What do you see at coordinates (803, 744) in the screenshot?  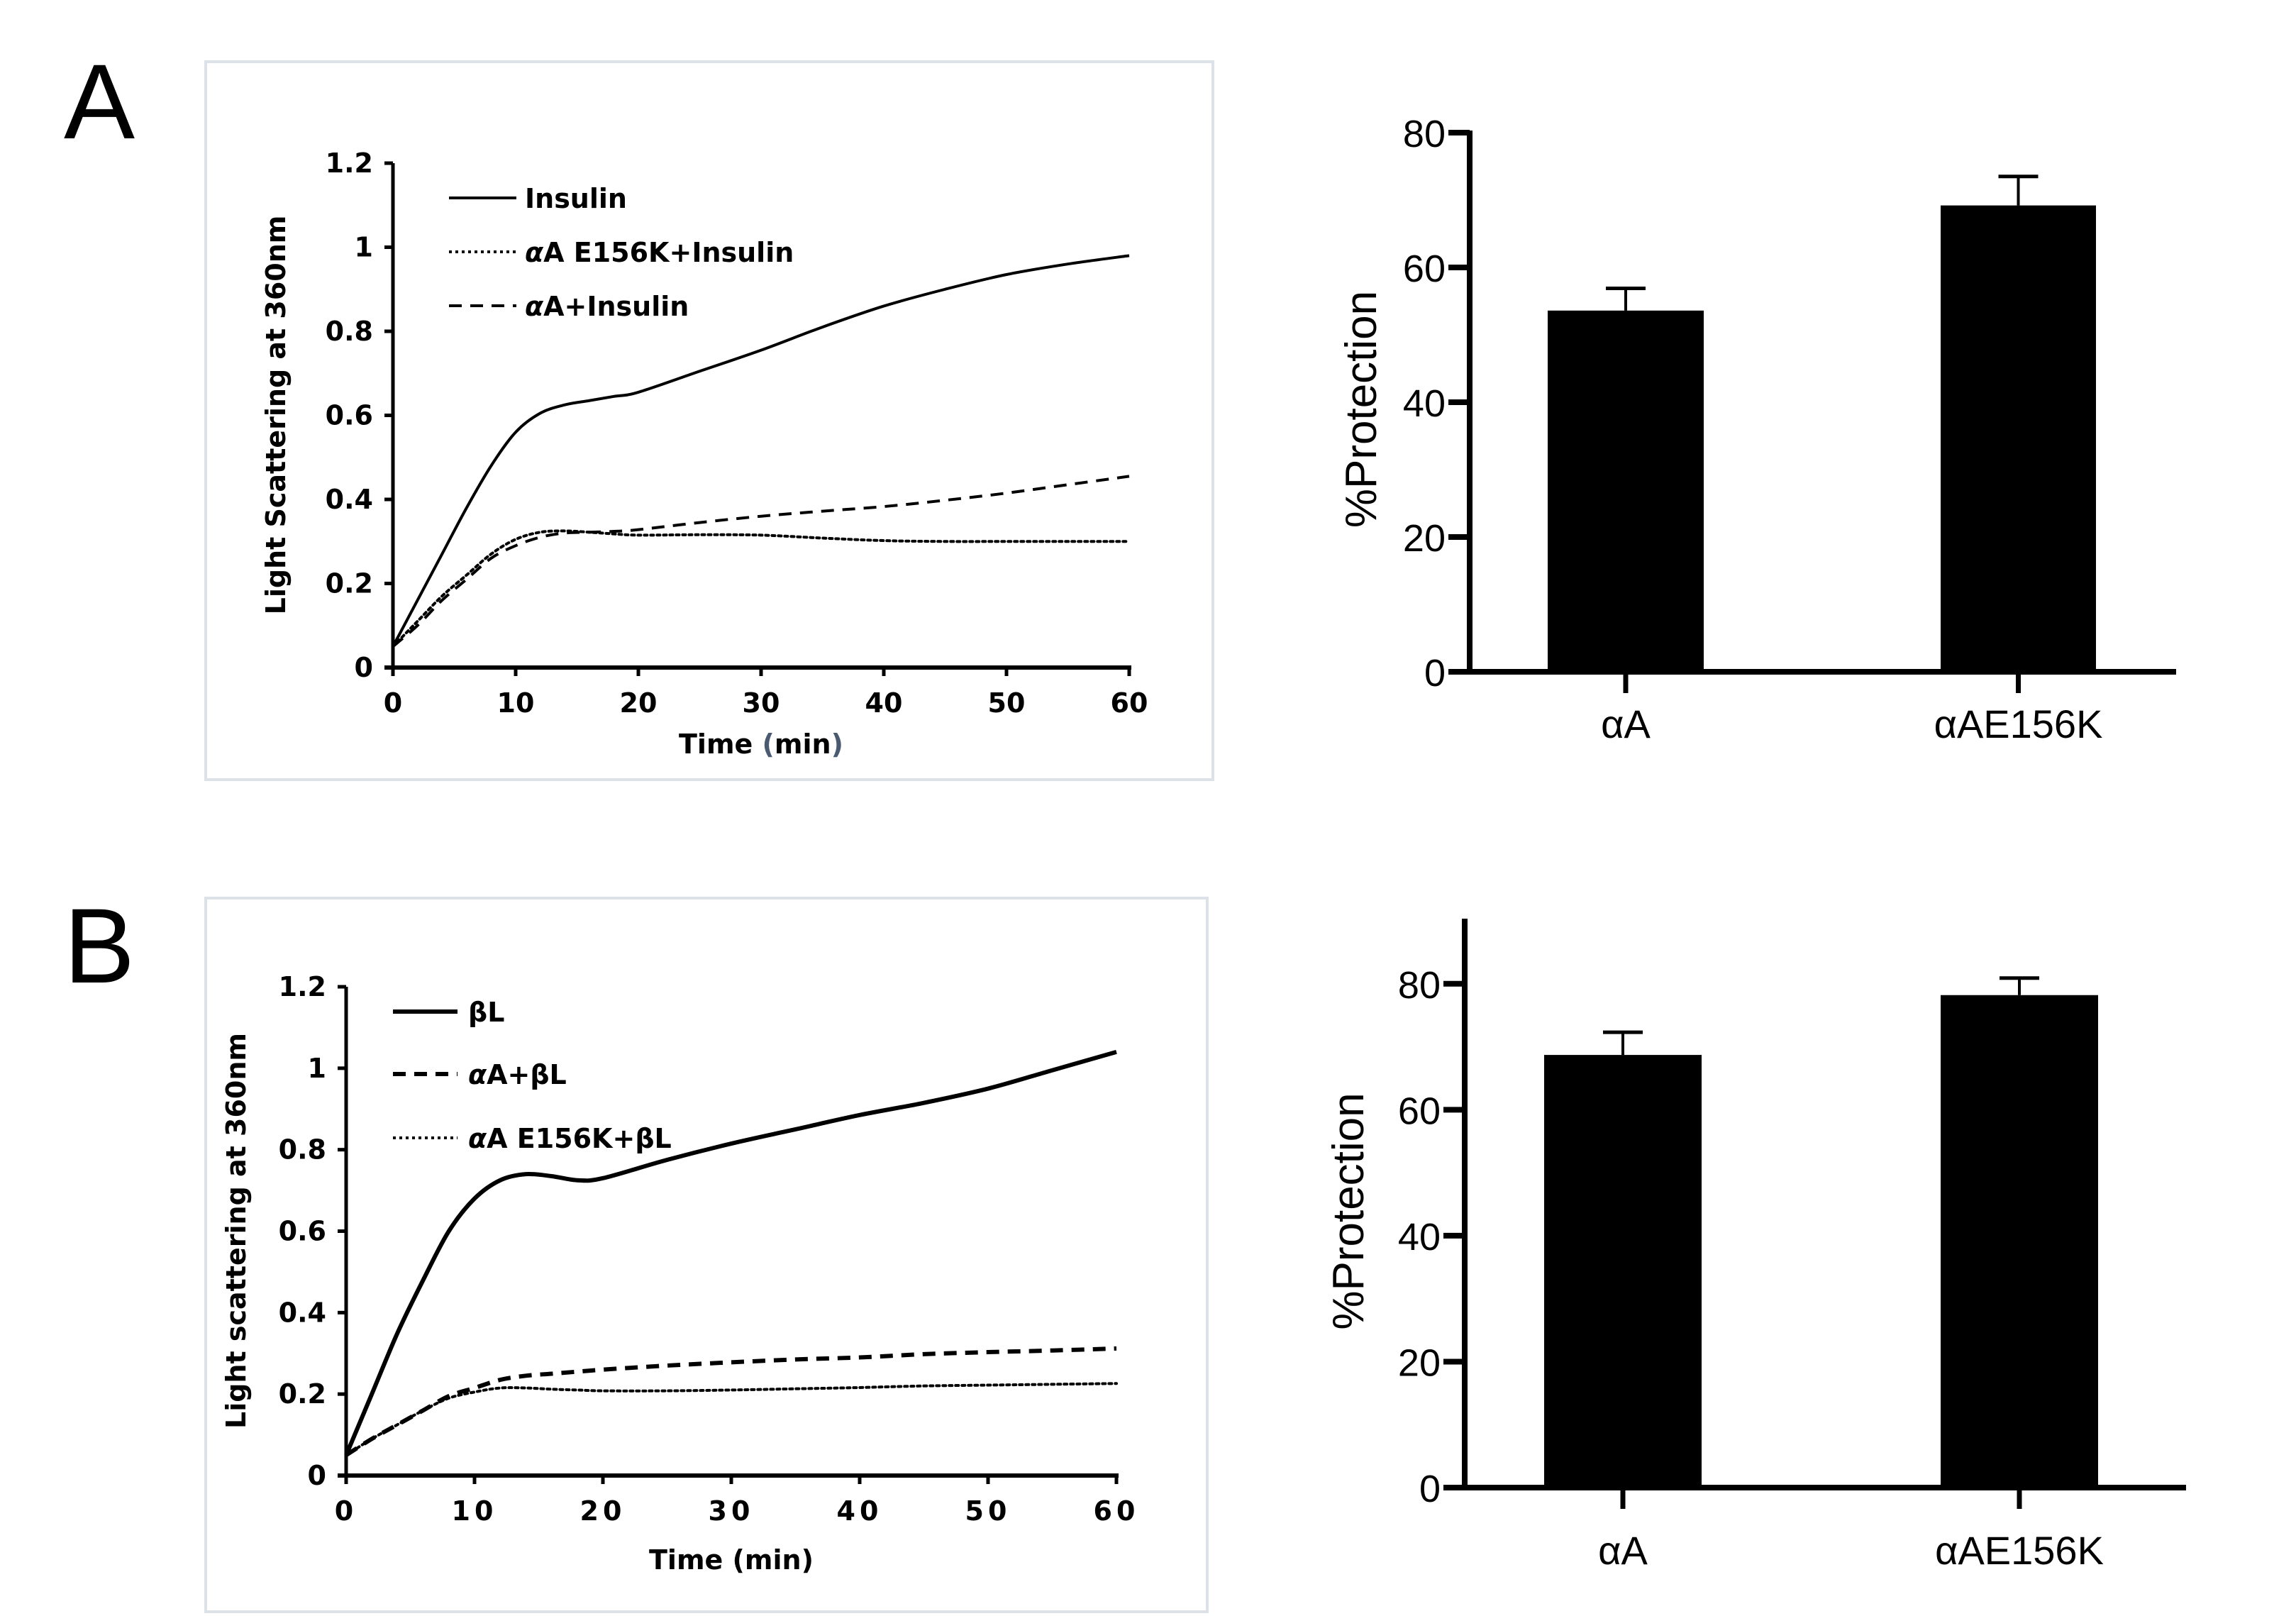 I see `x-axis-title-part: min` at bounding box center [803, 744].